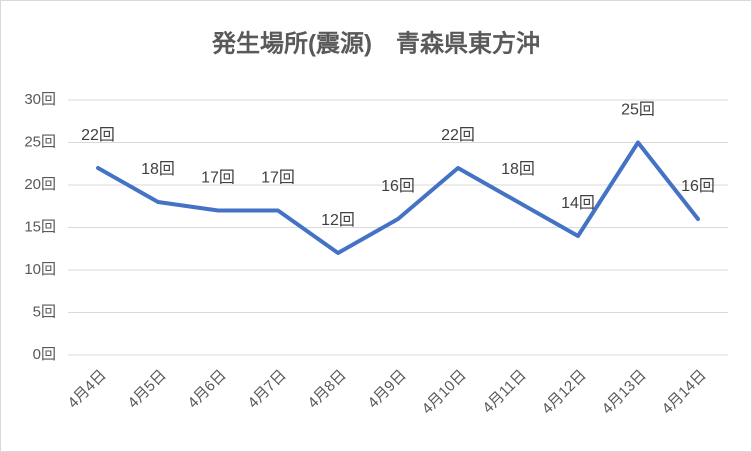 This screenshot has height=452, width=752. I want to click on data-label: 12回, so click(338, 220).